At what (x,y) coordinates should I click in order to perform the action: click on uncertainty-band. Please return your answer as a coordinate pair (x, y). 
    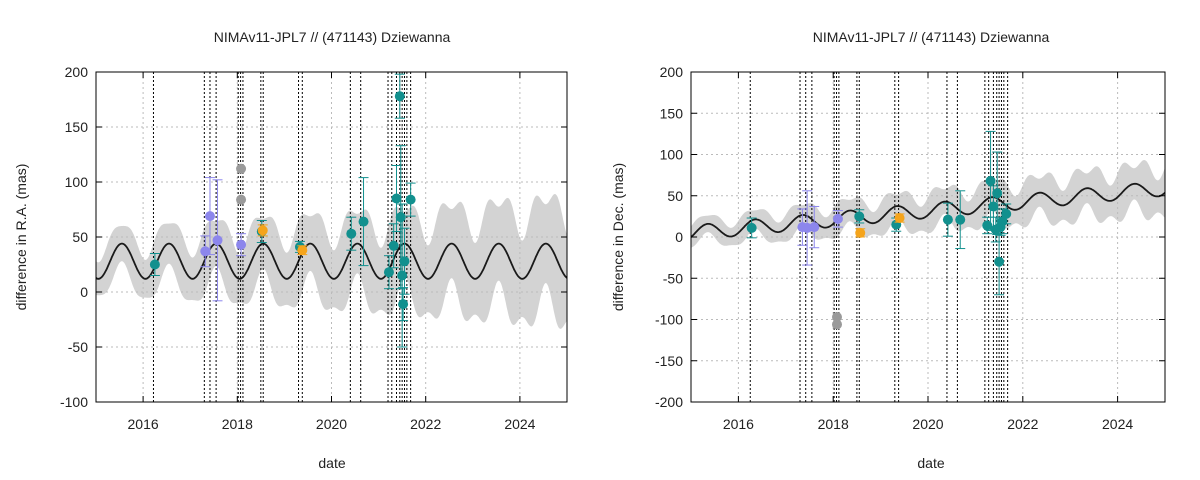
    Looking at the image, I should click on (331, 261).